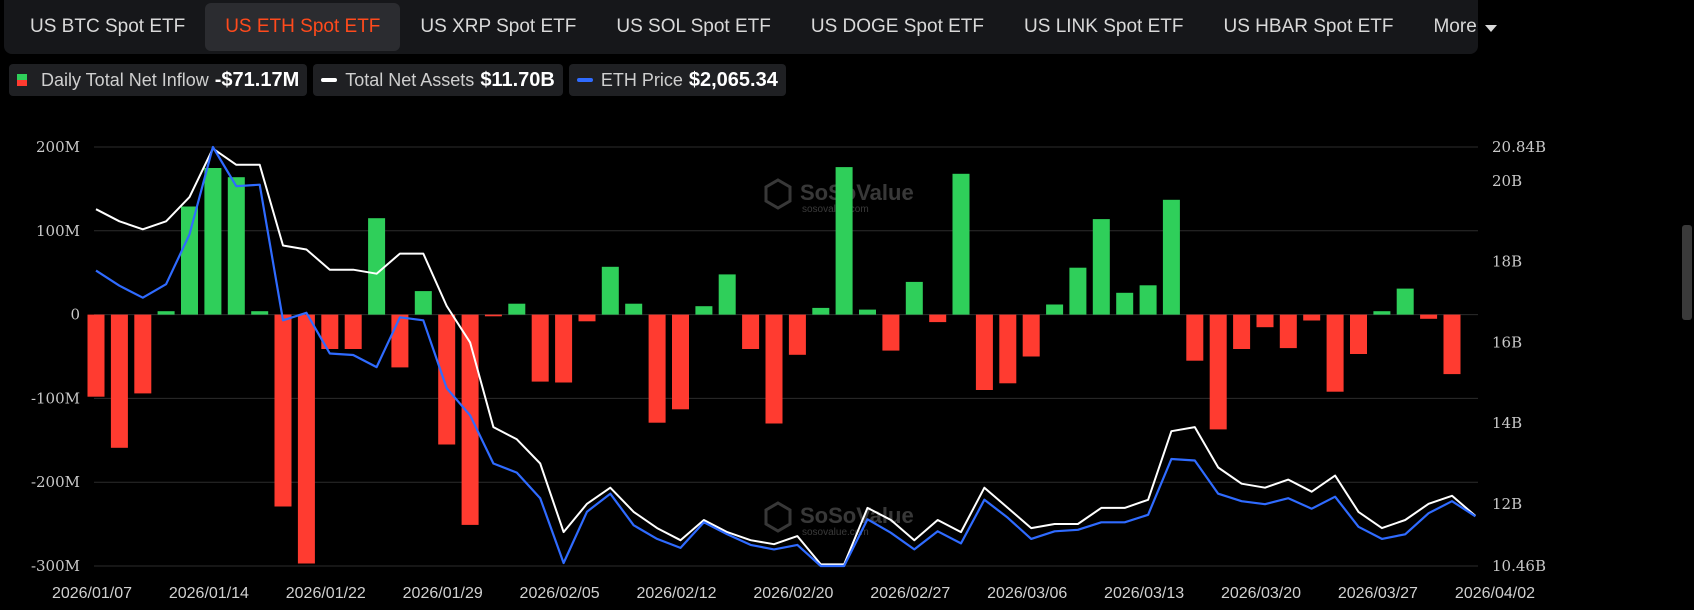 The image size is (1694, 610). What do you see at coordinates (1261, 593) in the screenshot?
I see `x-axis-tick: 2026/03/20` at bounding box center [1261, 593].